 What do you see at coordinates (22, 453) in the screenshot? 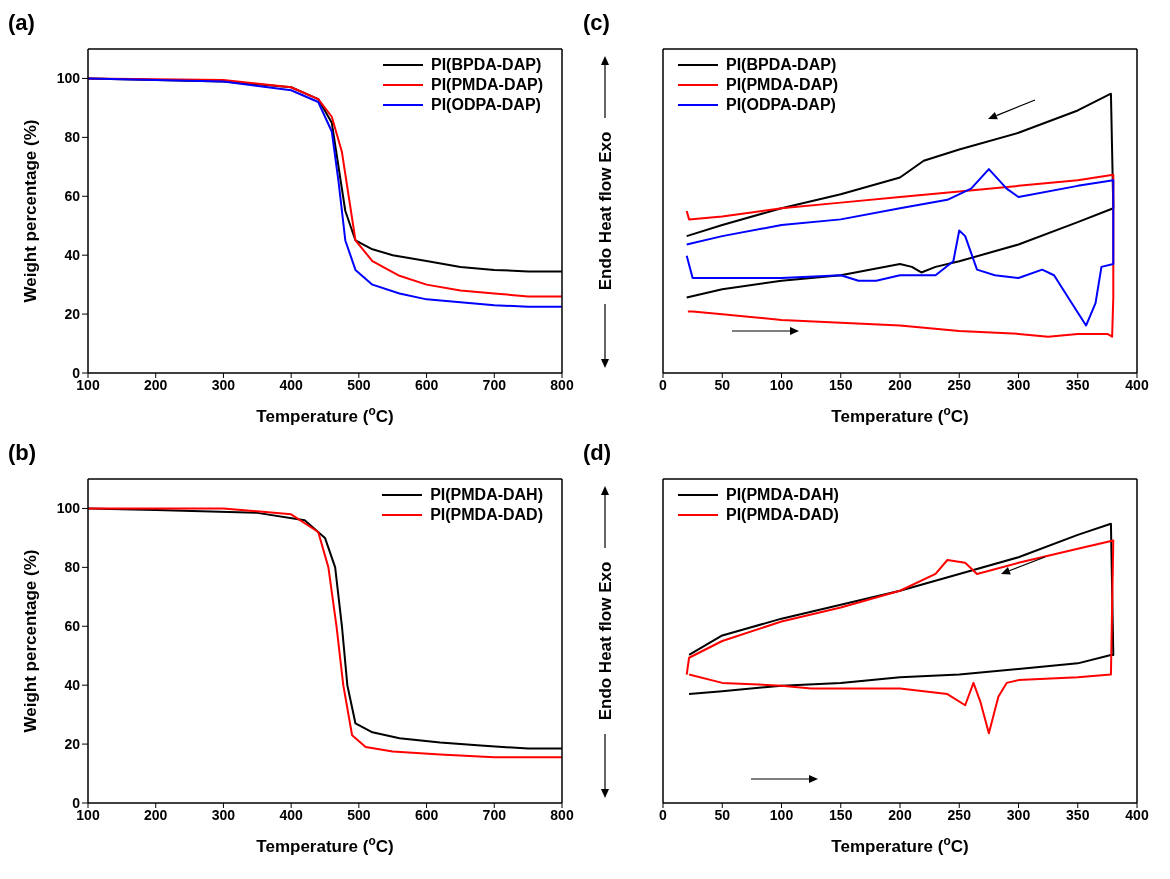
I see `chart-title: (b)` at bounding box center [22, 453].